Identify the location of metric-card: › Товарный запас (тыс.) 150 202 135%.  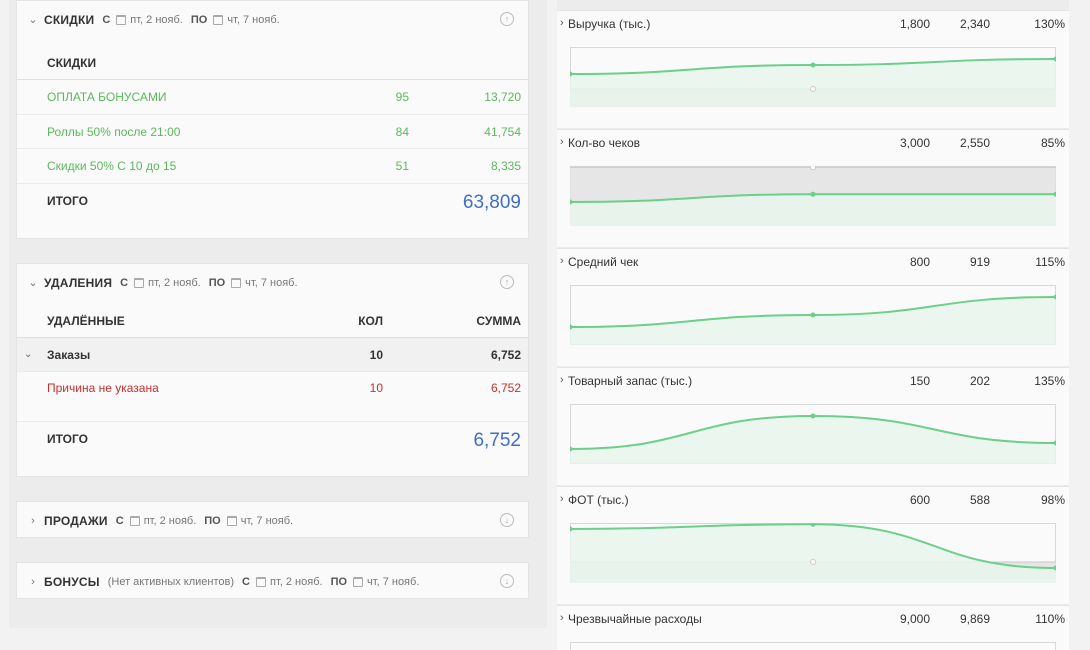
(813, 426).